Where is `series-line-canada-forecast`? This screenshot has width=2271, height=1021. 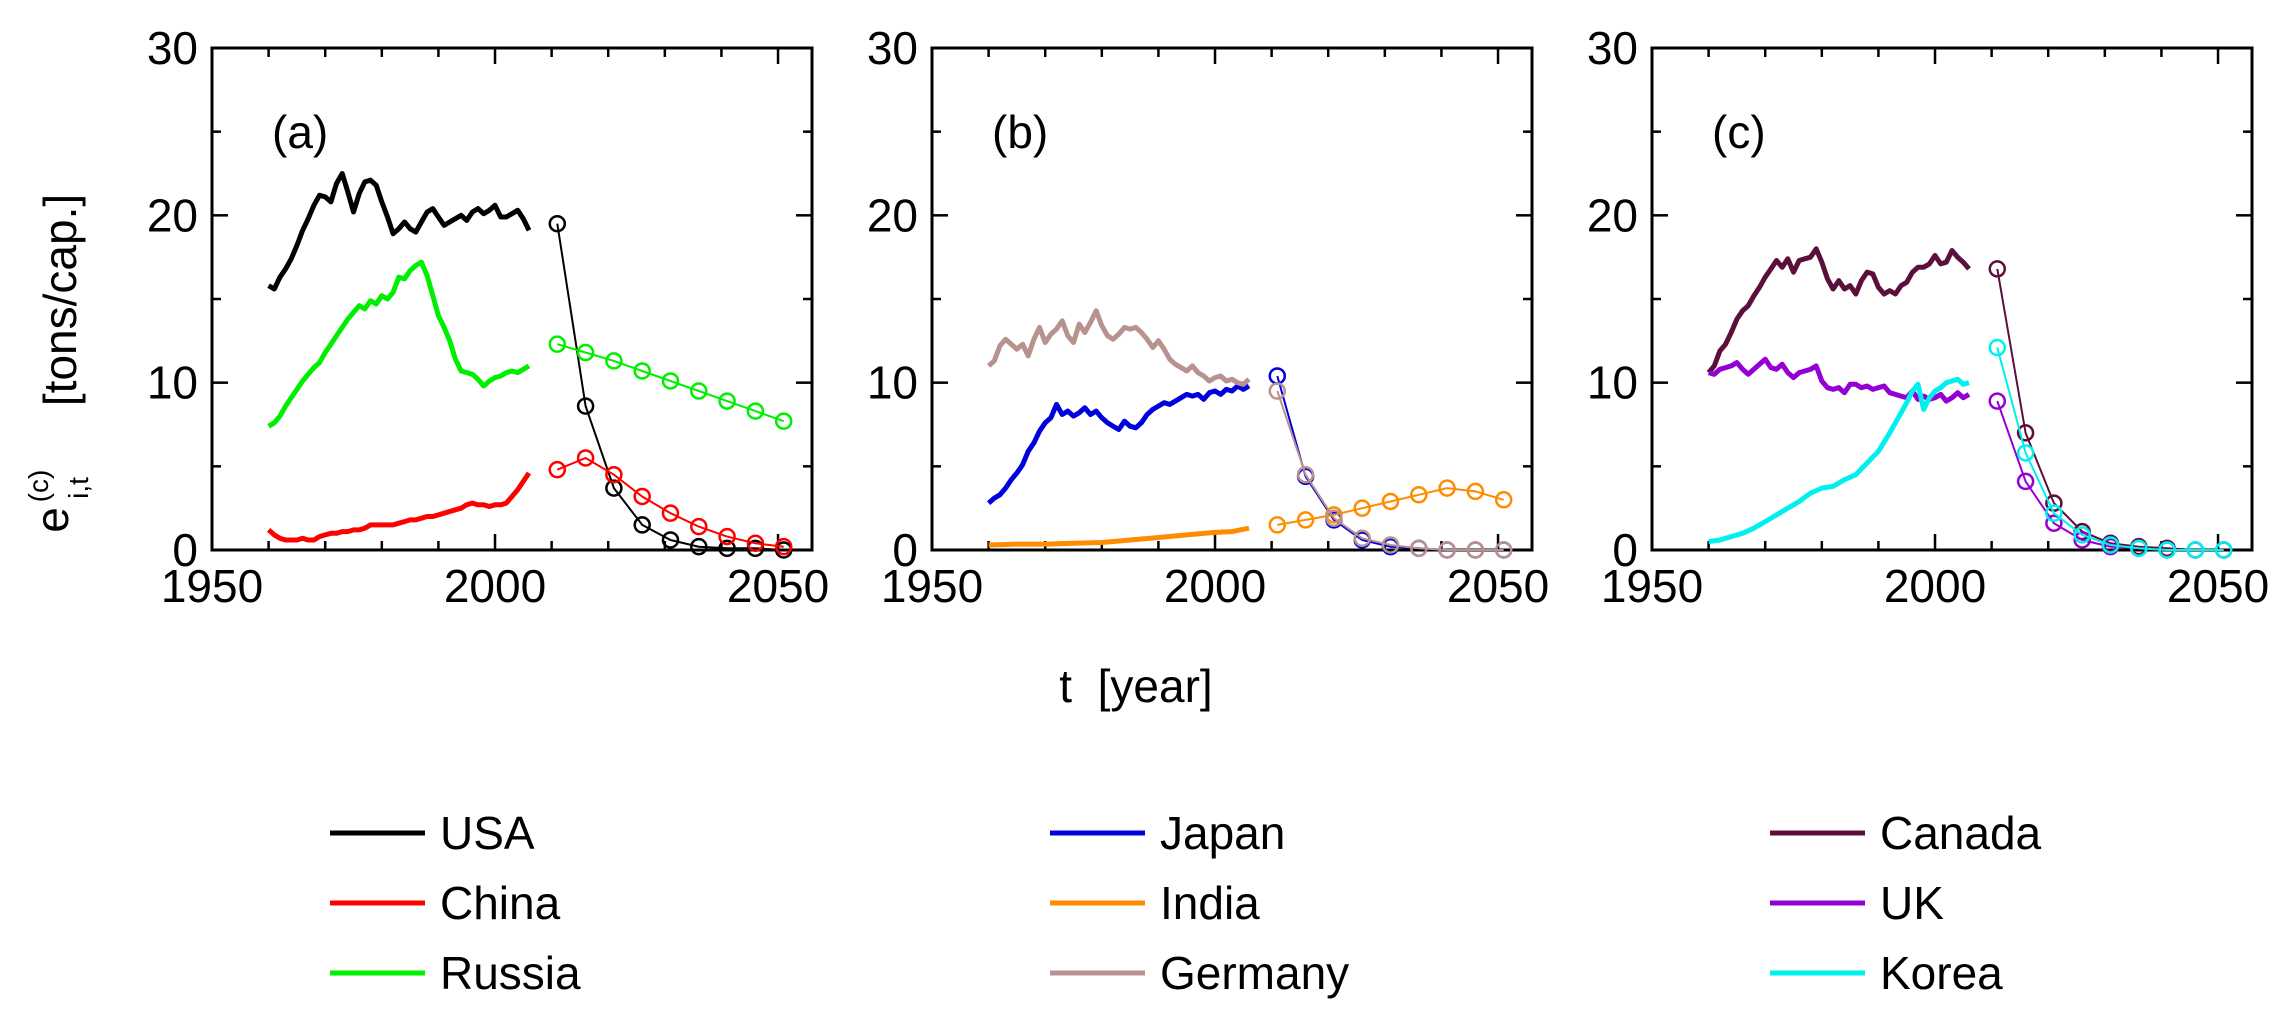
series-line-canada-forecast is located at coordinates (2110, 409).